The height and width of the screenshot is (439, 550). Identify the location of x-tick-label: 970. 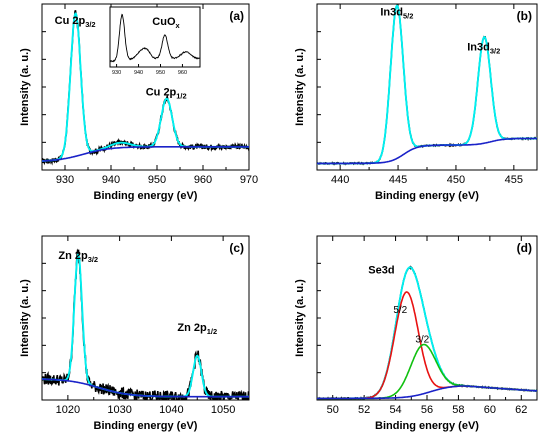
(249, 180).